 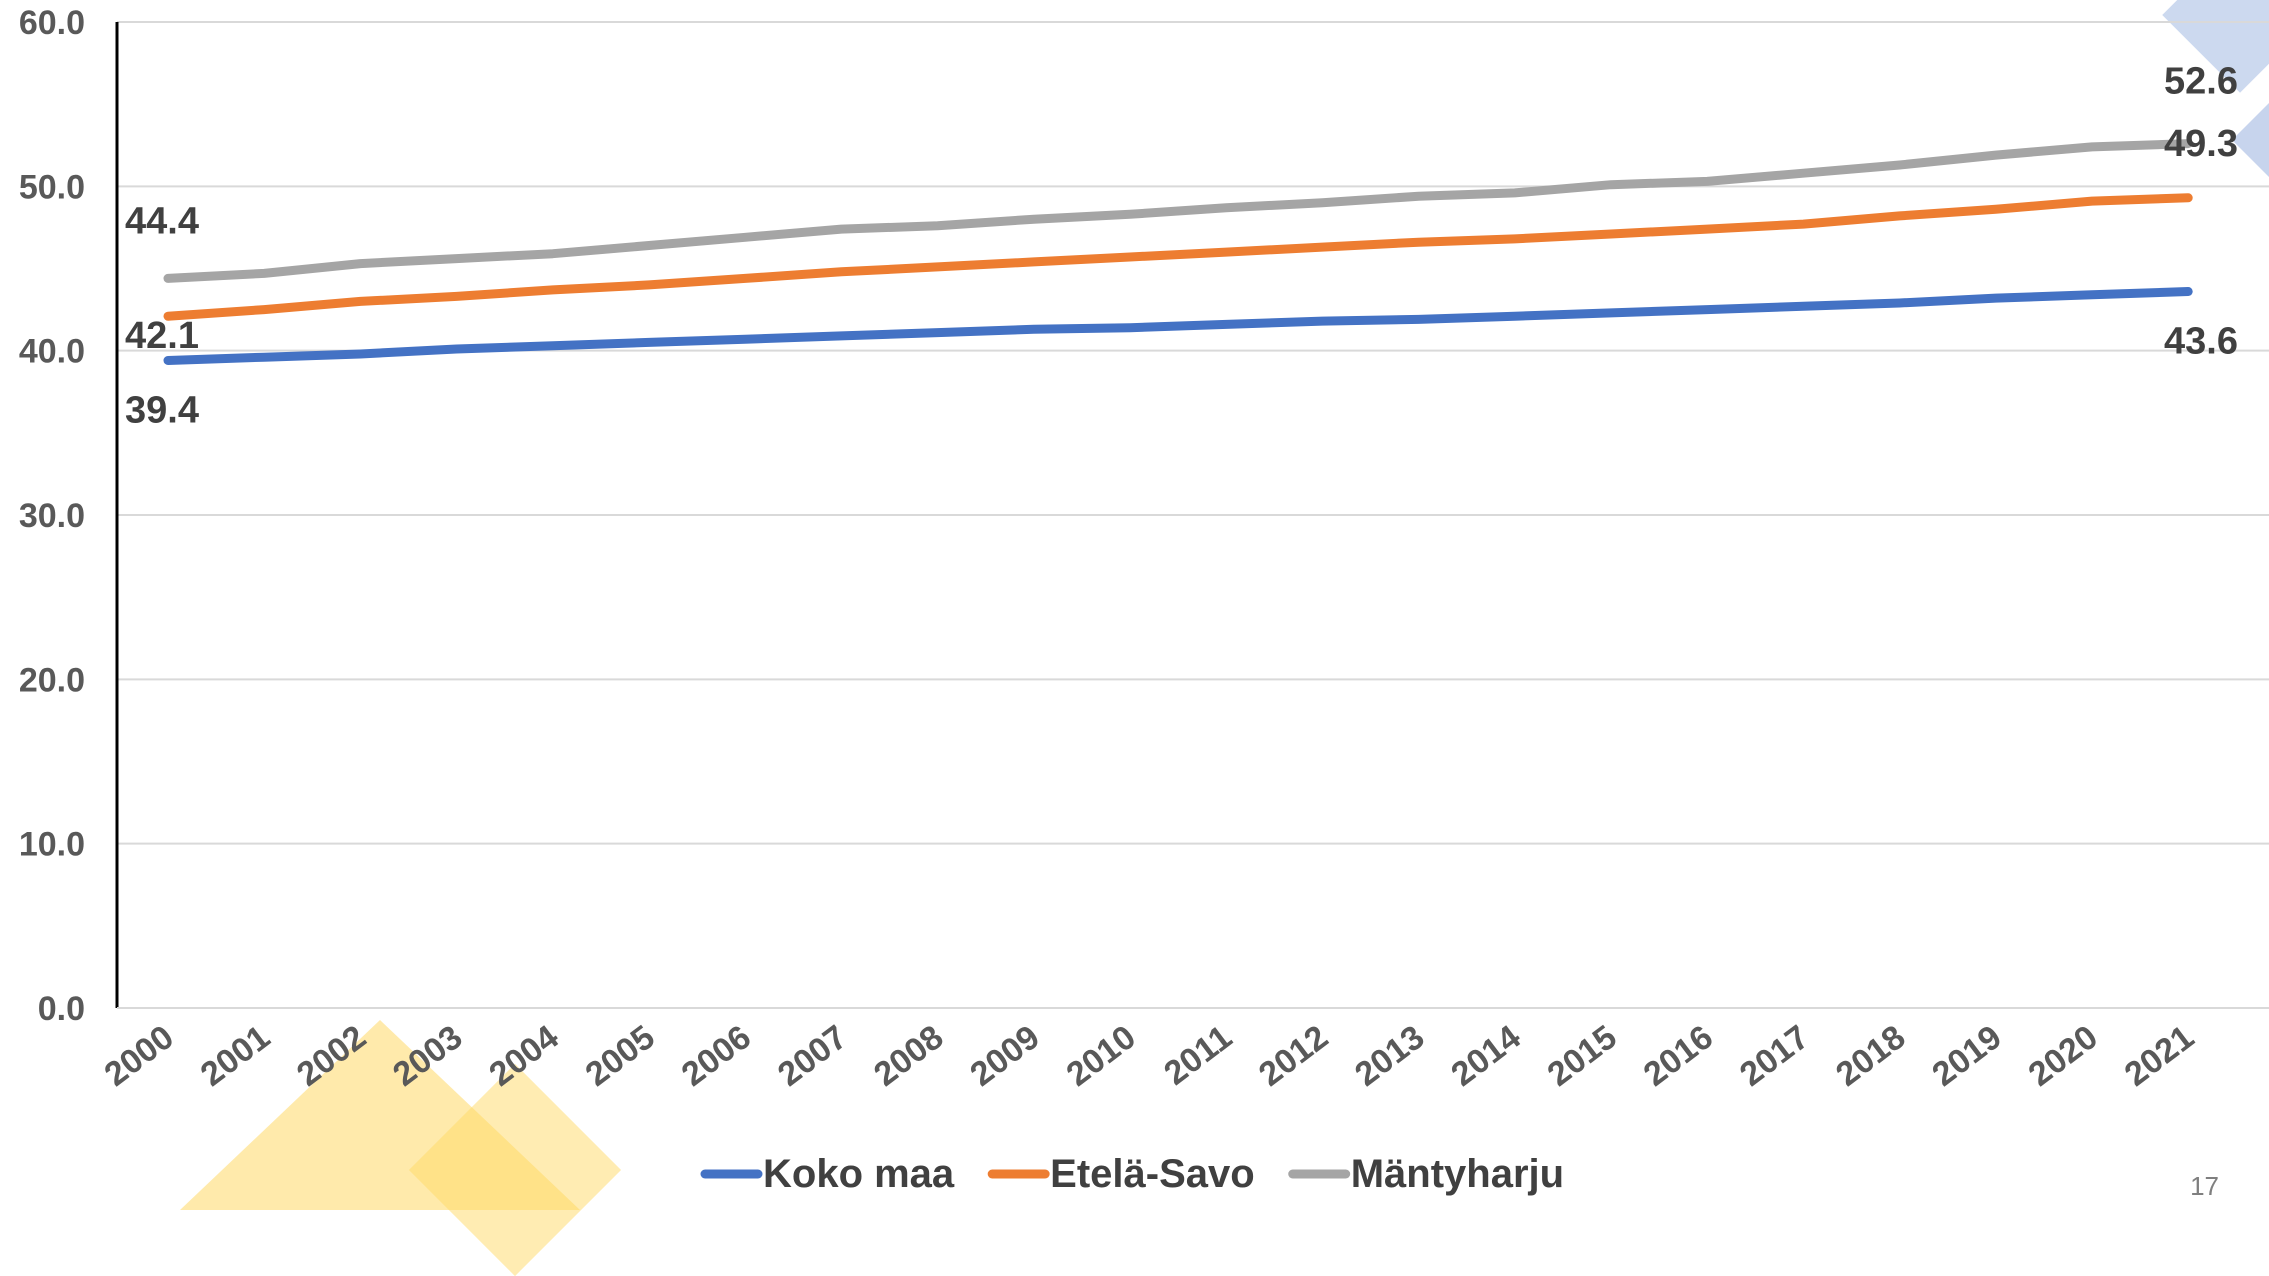 What do you see at coordinates (1870, 1056) in the screenshot?
I see `x-tick-label: 2018` at bounding box center [1870, 1056].